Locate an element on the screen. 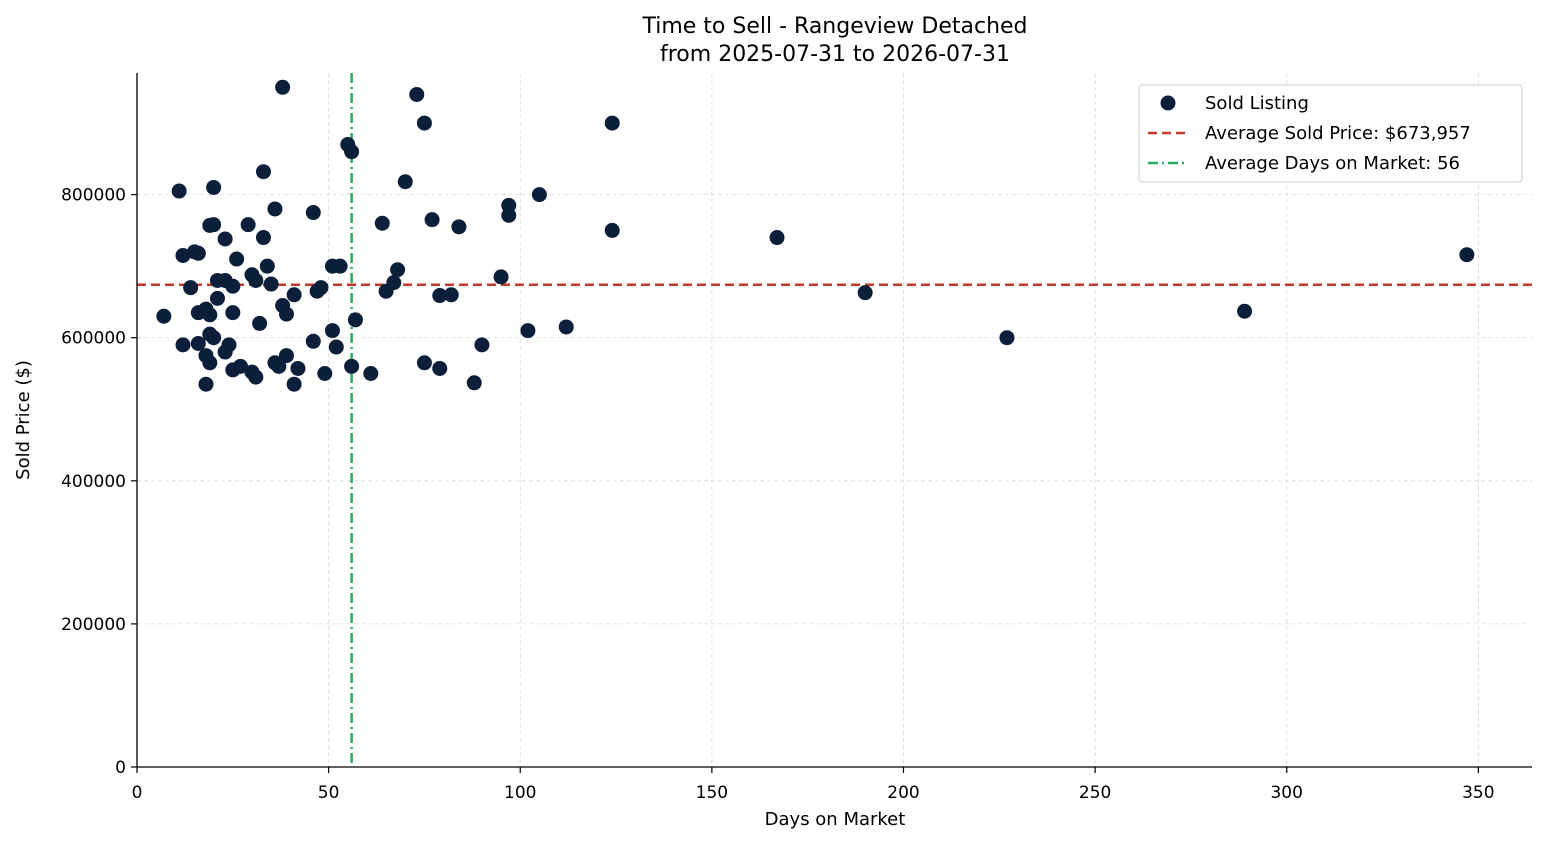  legend-box is located at coordinates (1330, 133).